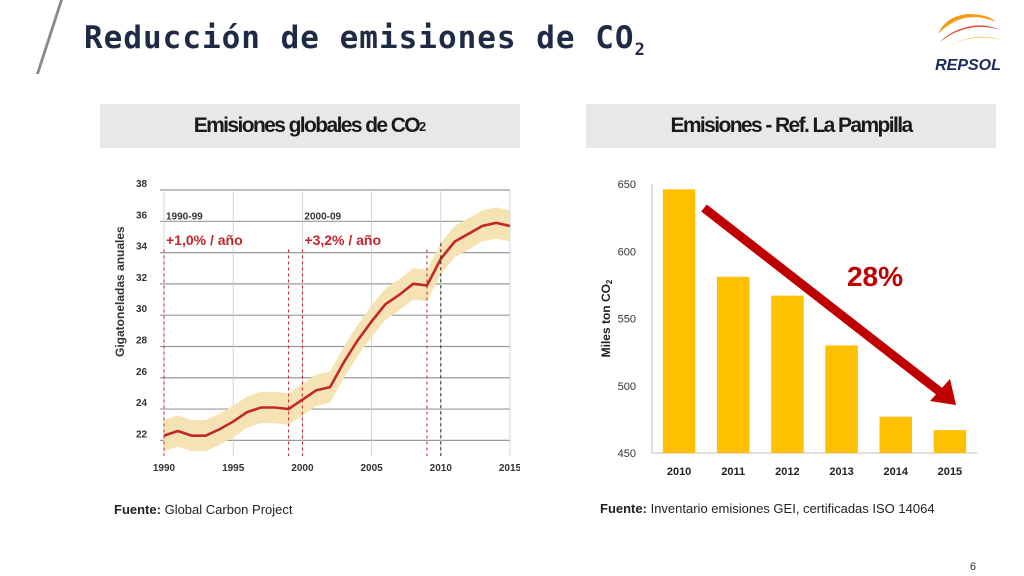  I want to click on slide-title: Reducción de emisiones de CO2, so click(365, 40).